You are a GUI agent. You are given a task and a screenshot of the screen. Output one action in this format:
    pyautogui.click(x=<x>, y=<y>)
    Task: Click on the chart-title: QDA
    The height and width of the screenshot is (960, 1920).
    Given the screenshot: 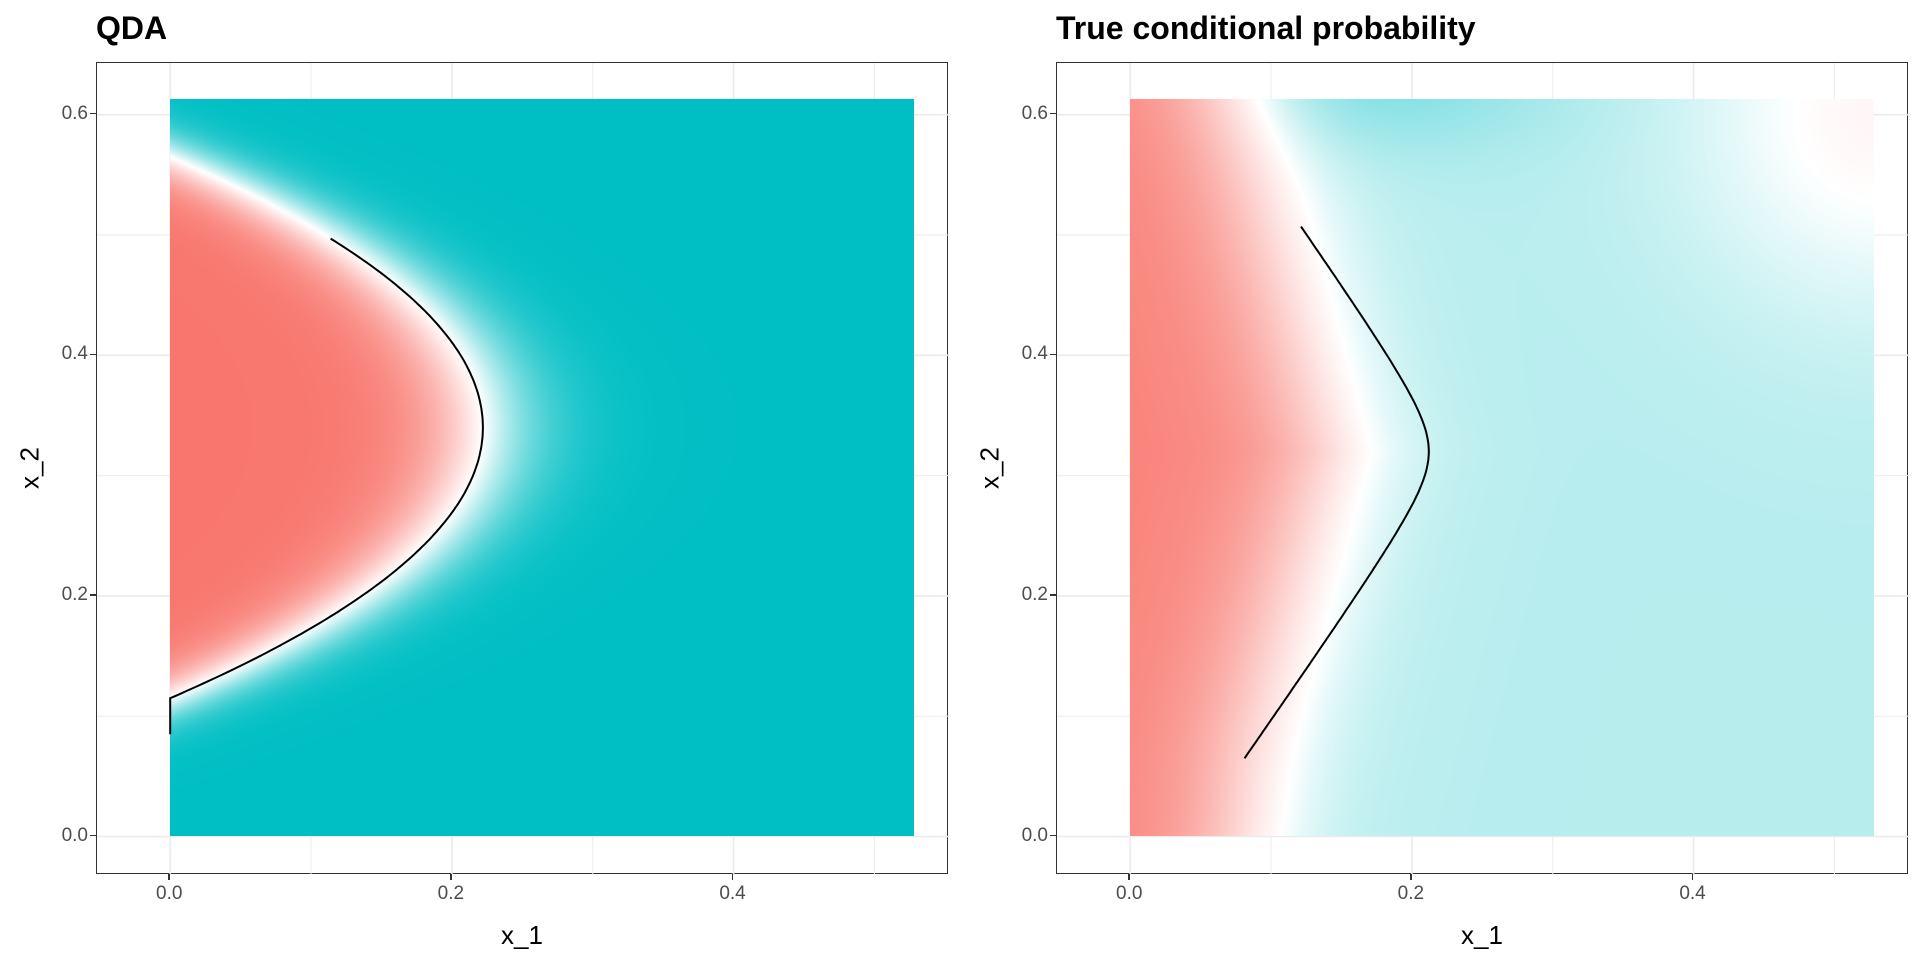 What is the action you would take?
    pyautogui.click(x=131, y=28)
    